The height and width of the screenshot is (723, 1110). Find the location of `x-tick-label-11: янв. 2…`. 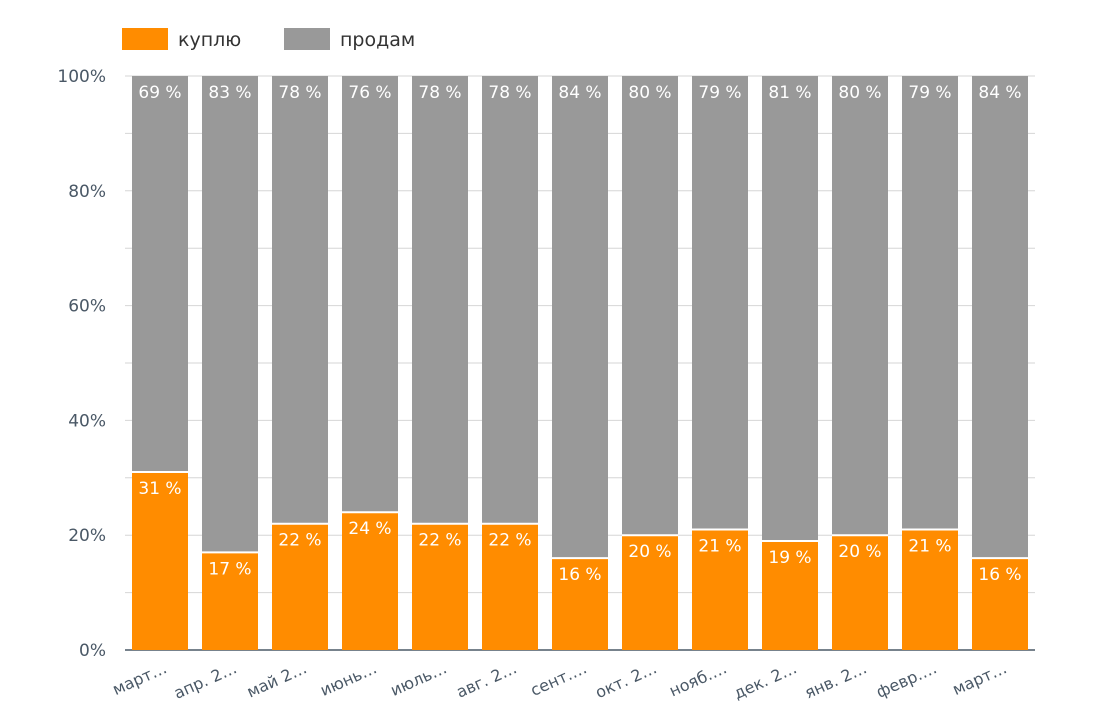

x-tick-label-11: янв. 2… is located at coordinates (836, 680).